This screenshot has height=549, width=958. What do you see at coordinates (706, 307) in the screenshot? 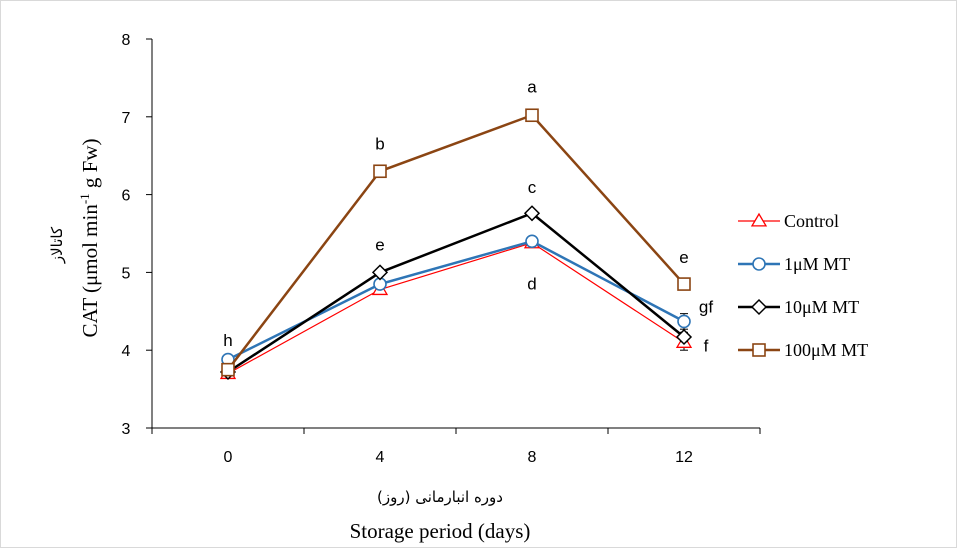
I see `significance-letter: gf` at bounding box center [706, 307].